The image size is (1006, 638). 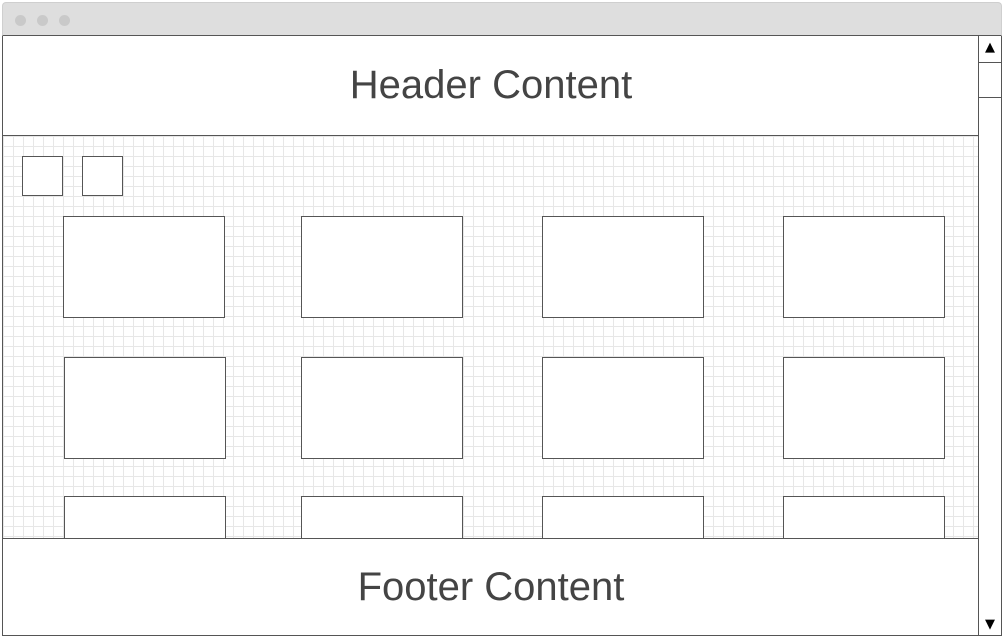 What do you see at coordinates (990, 47) in the screenshot?
I see `triangle-up-icon: ▲` at bounding box center [990, 47].